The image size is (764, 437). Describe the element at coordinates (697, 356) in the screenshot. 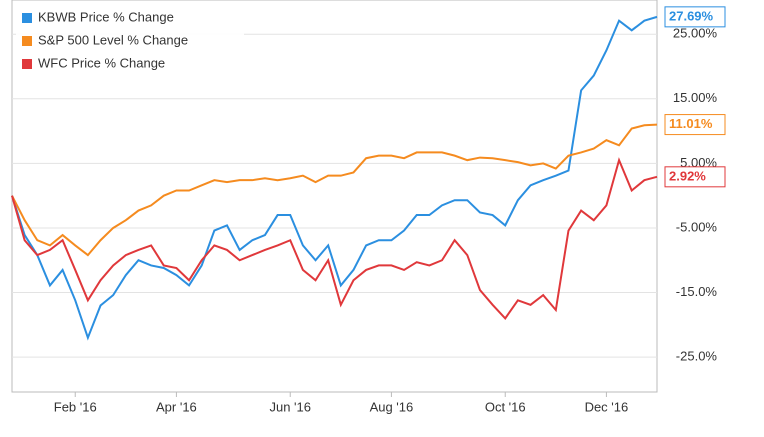

I see `y-tick-label: -25.0%` at that location.